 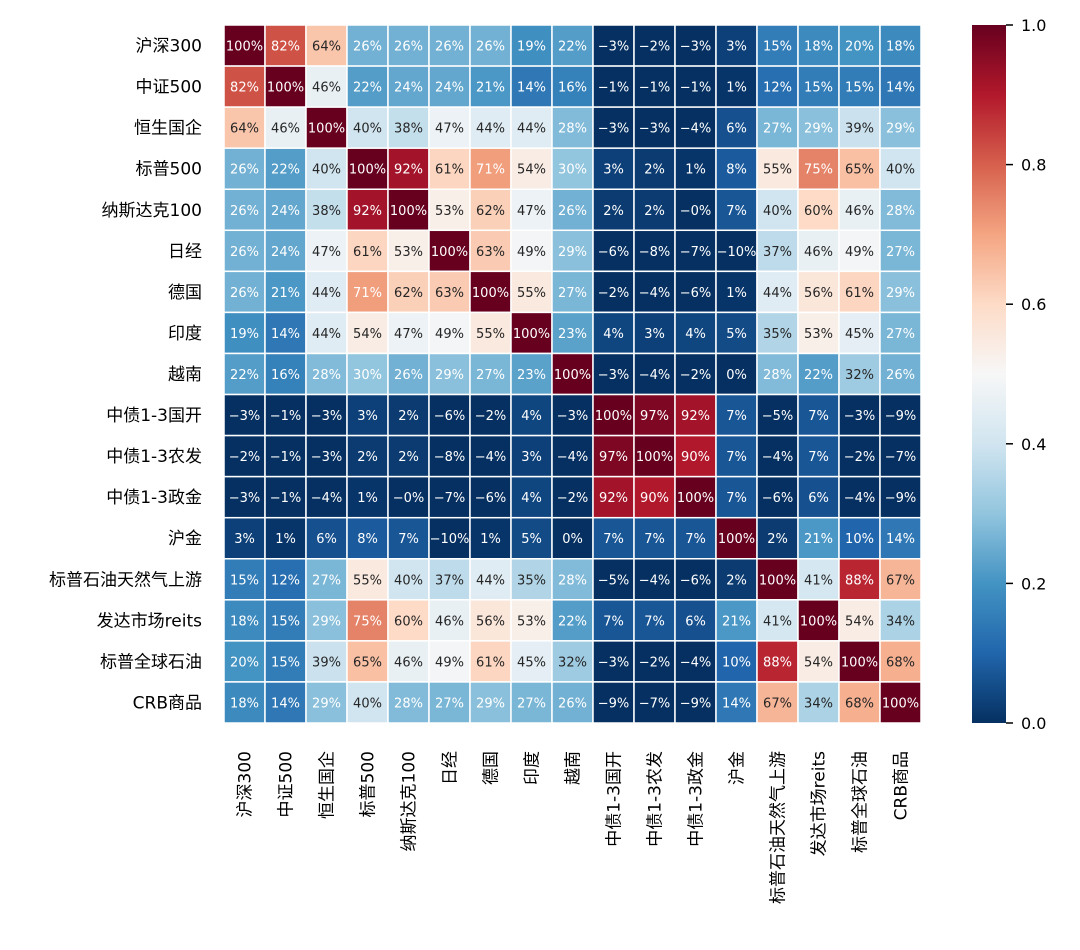 I want to click on row-label: 沪金, so click(x=185, y=539).